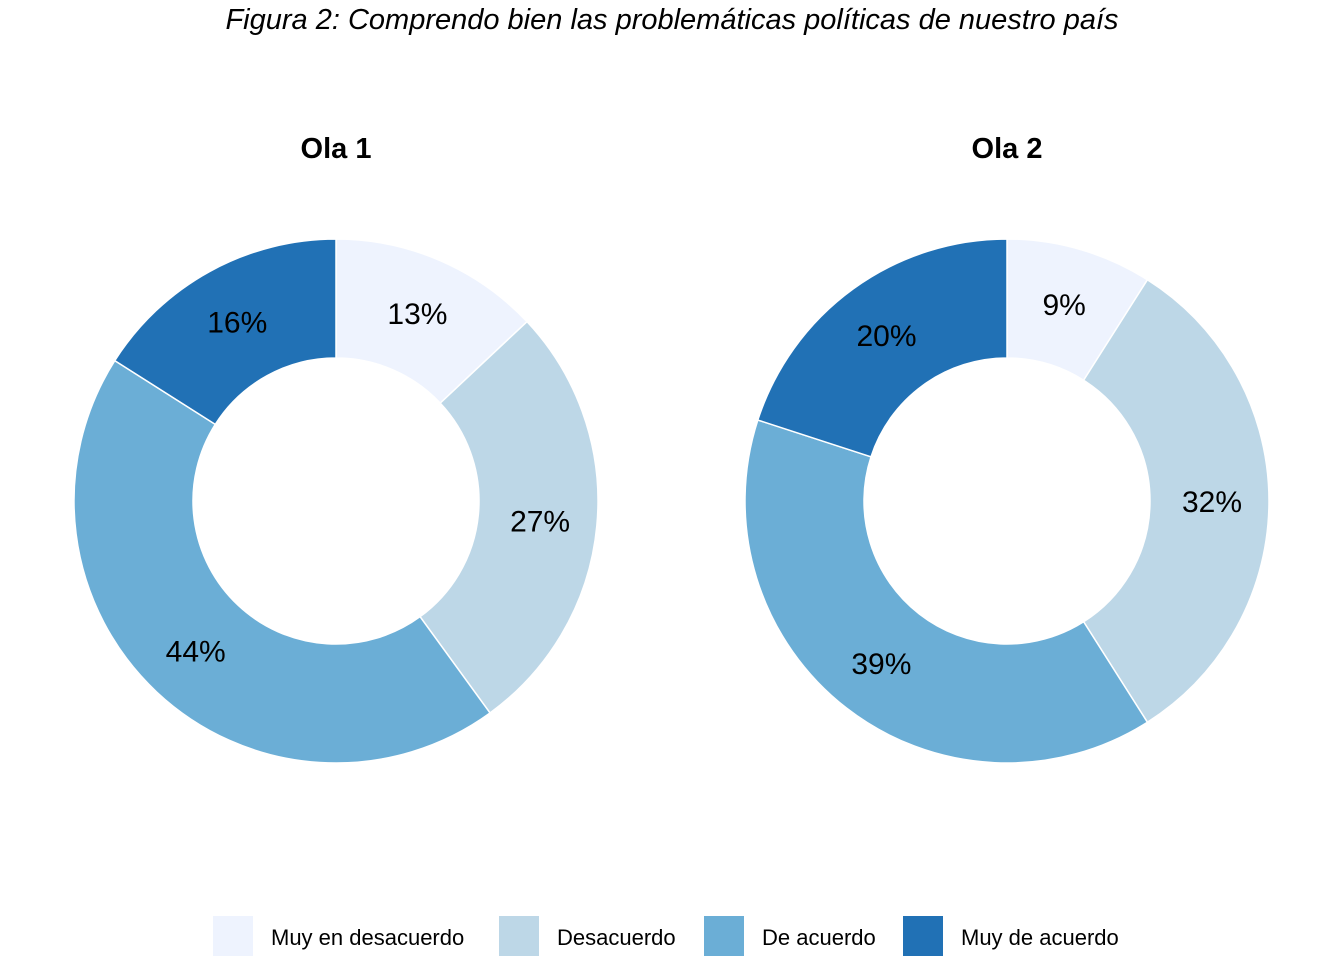 This screenshot has height=960, width=1344. What do you see at coordinates (196, 651) in the screenshot?
I see `slice-label: 44%` at bounding box center [196, 651].